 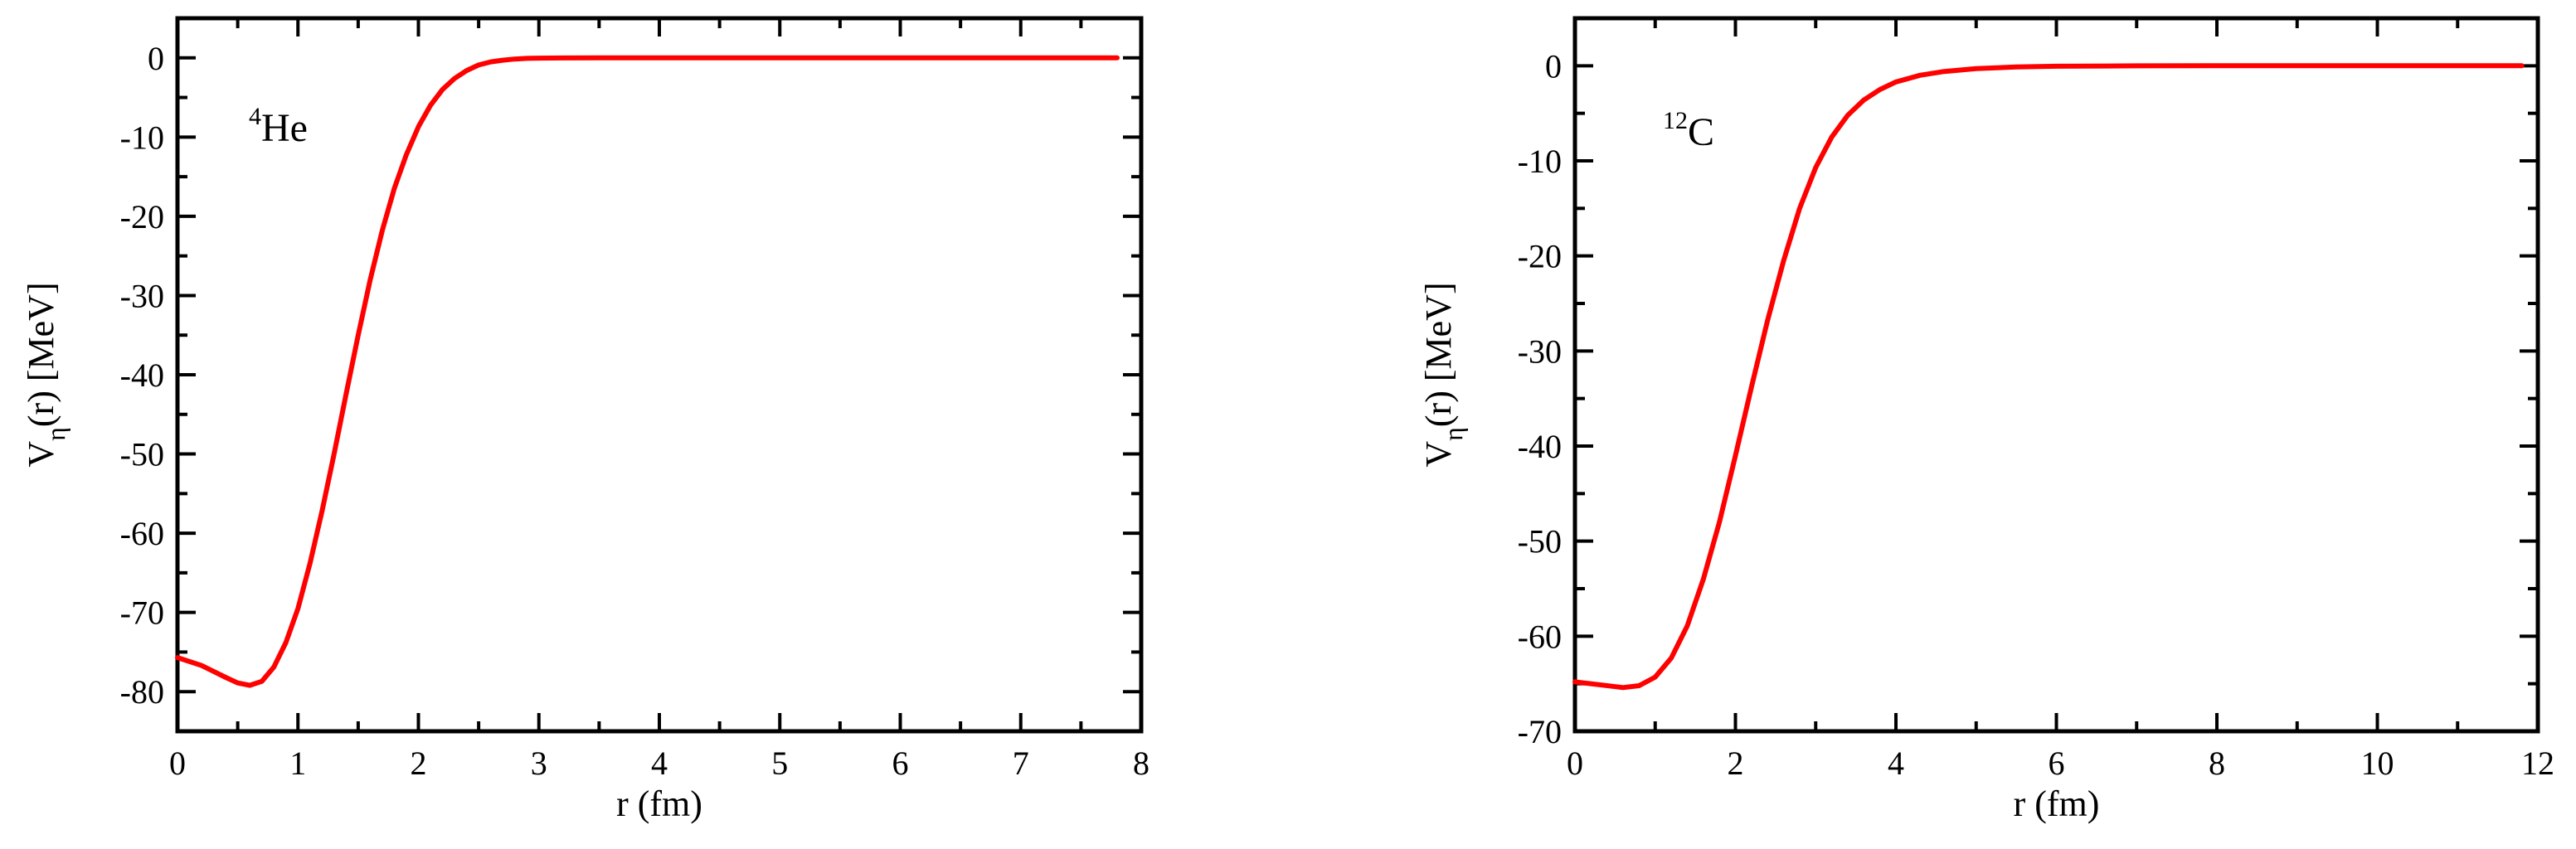 I want to click on x-tick-label: 7, so click(x=1021, y=763).